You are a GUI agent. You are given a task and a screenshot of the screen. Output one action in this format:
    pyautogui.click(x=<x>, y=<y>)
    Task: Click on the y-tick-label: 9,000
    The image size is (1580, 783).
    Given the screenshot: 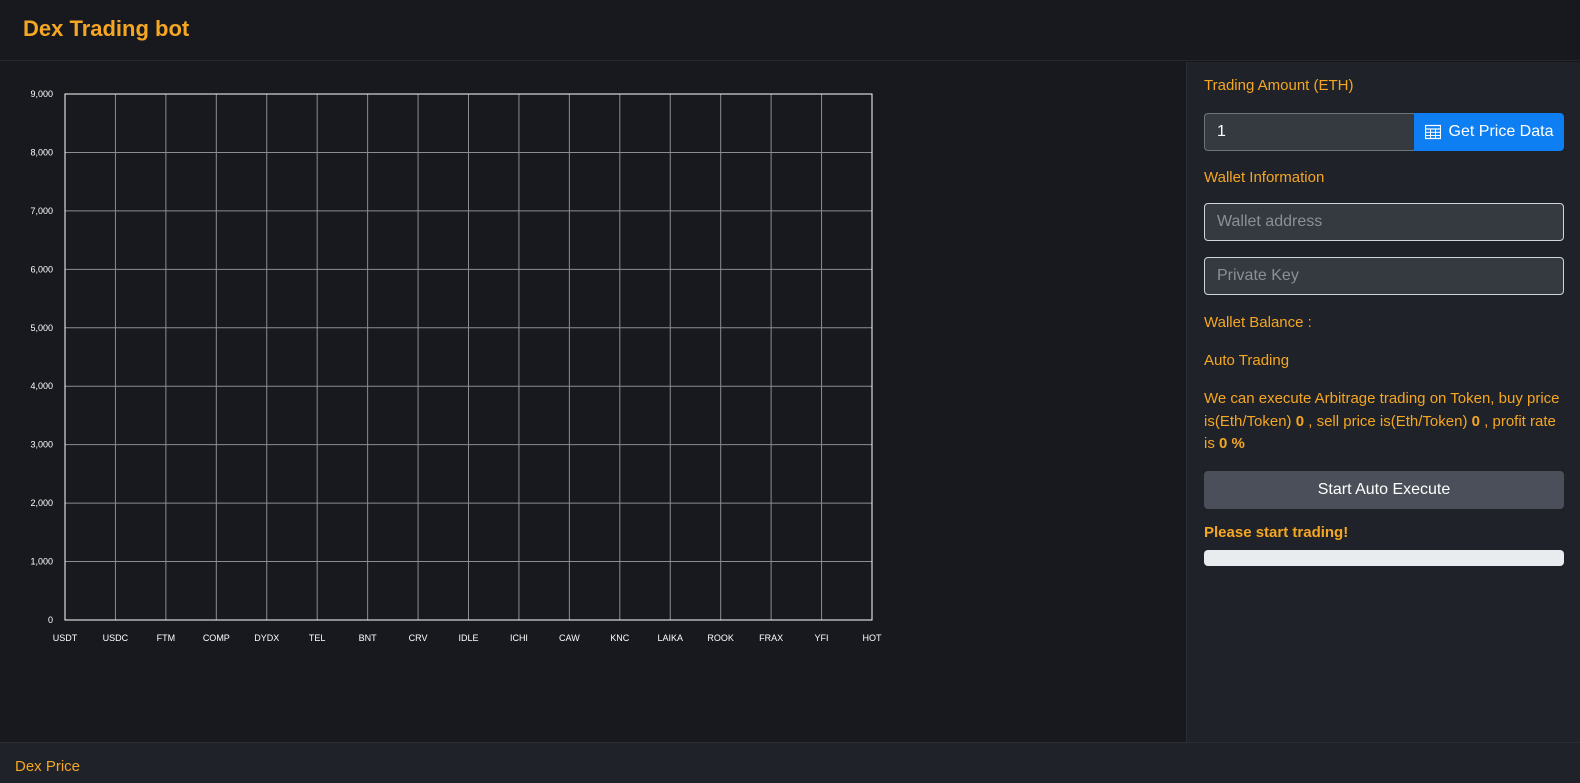 What is the action you would take?
    pyautogui.click(x=41, y=94)
    